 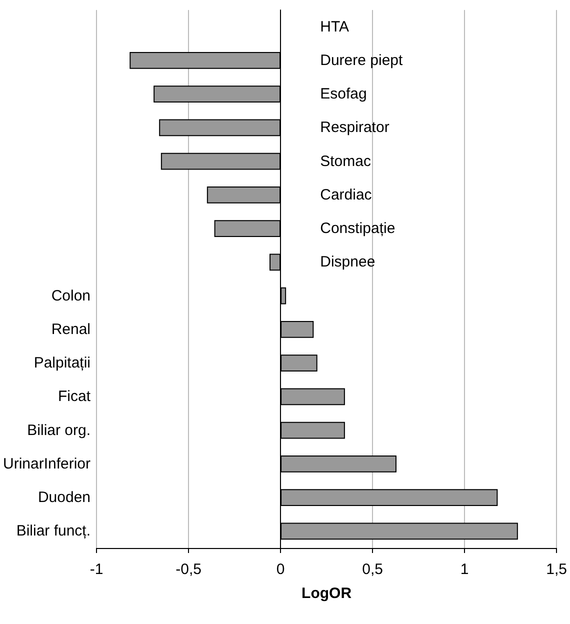 I want to click on y-tick-label: UrinarInferior, so click(x=46, y=463).